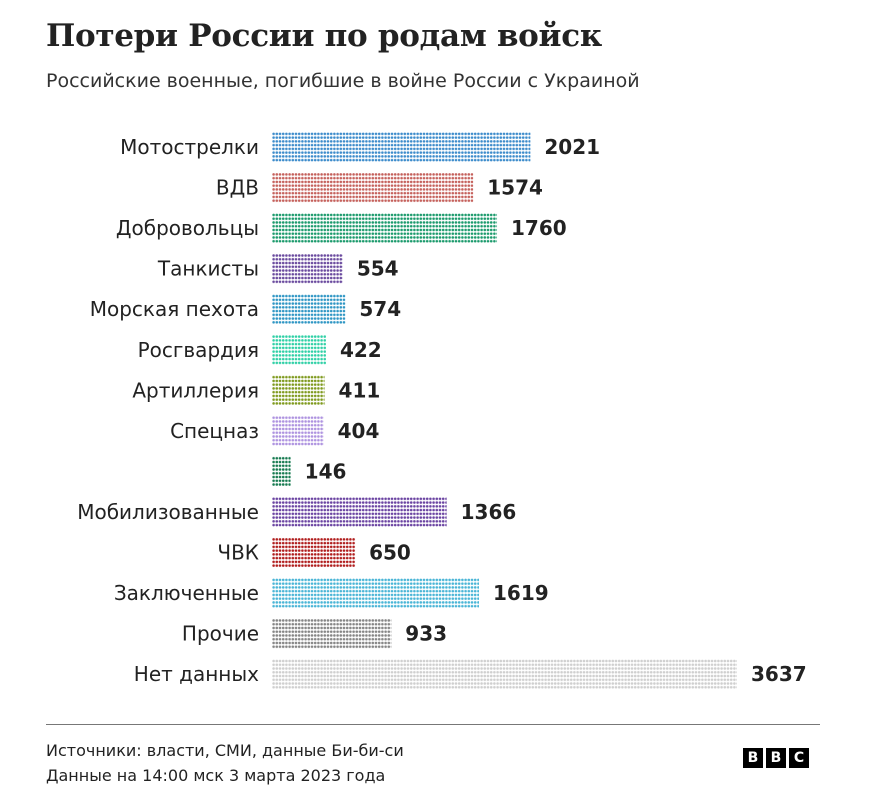  Describe the element at coordinates (799, 758) in the screenshot. I see `logo-letter: C` at that location.